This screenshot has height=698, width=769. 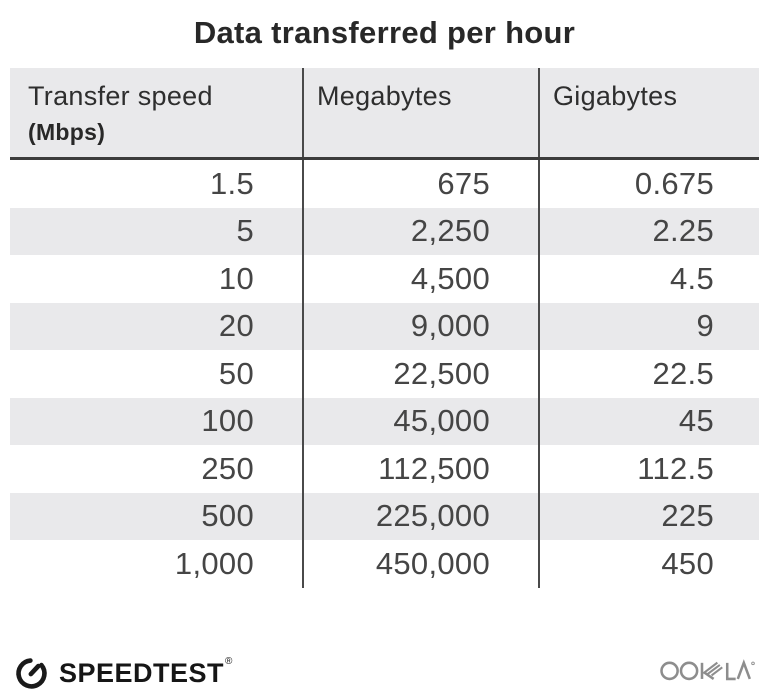 I want to click on speedtest-logo: SPEEDTEST®, so click(x=123, y=672).